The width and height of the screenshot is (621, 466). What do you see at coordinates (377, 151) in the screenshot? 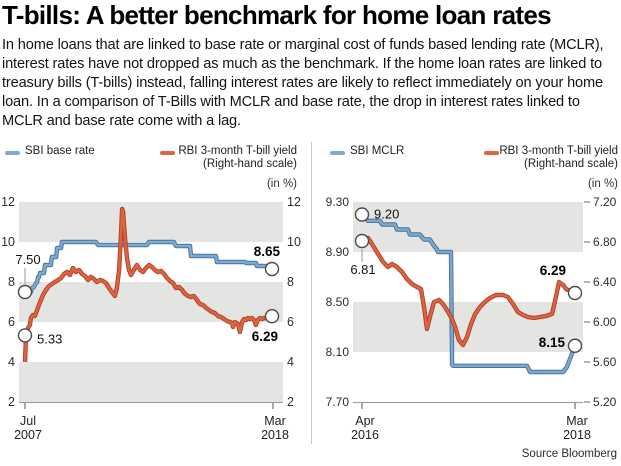
I see `legend-label-sbi-mclr: SBI MCLR` at bounding box center [377, 151].